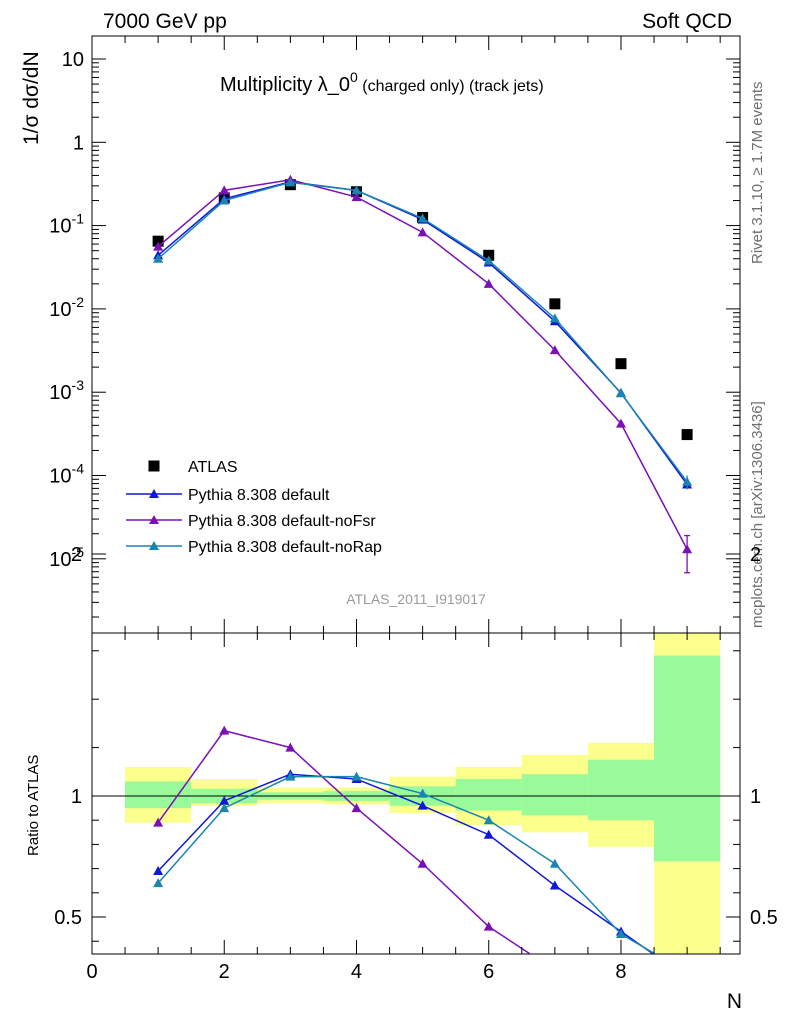 This screenshot has height=1024, width=786. I want to click on y-tick-label: 1, so click(78, 143).